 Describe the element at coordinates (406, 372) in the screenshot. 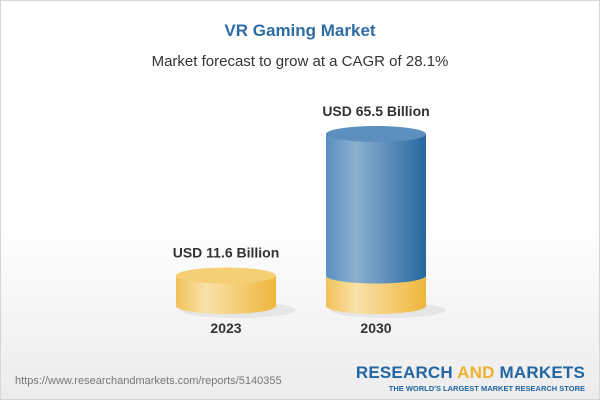

I see `logo-text-1: RESEARCH` at that location.